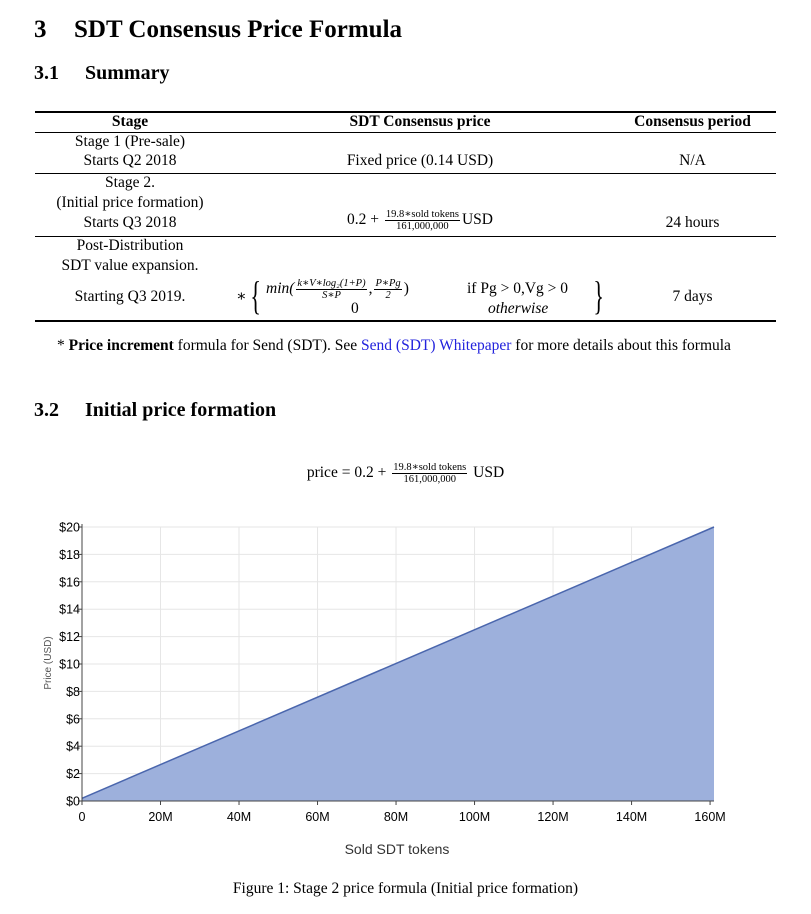  I want to click on row1-stage-line2: Starts Q2 2018, so click(130, 160).